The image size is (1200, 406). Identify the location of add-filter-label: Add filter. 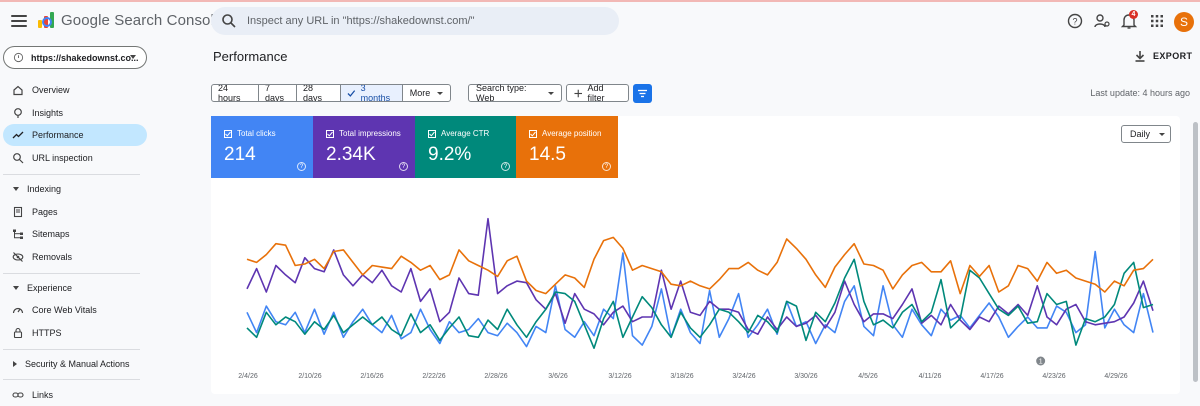
(596, 93).